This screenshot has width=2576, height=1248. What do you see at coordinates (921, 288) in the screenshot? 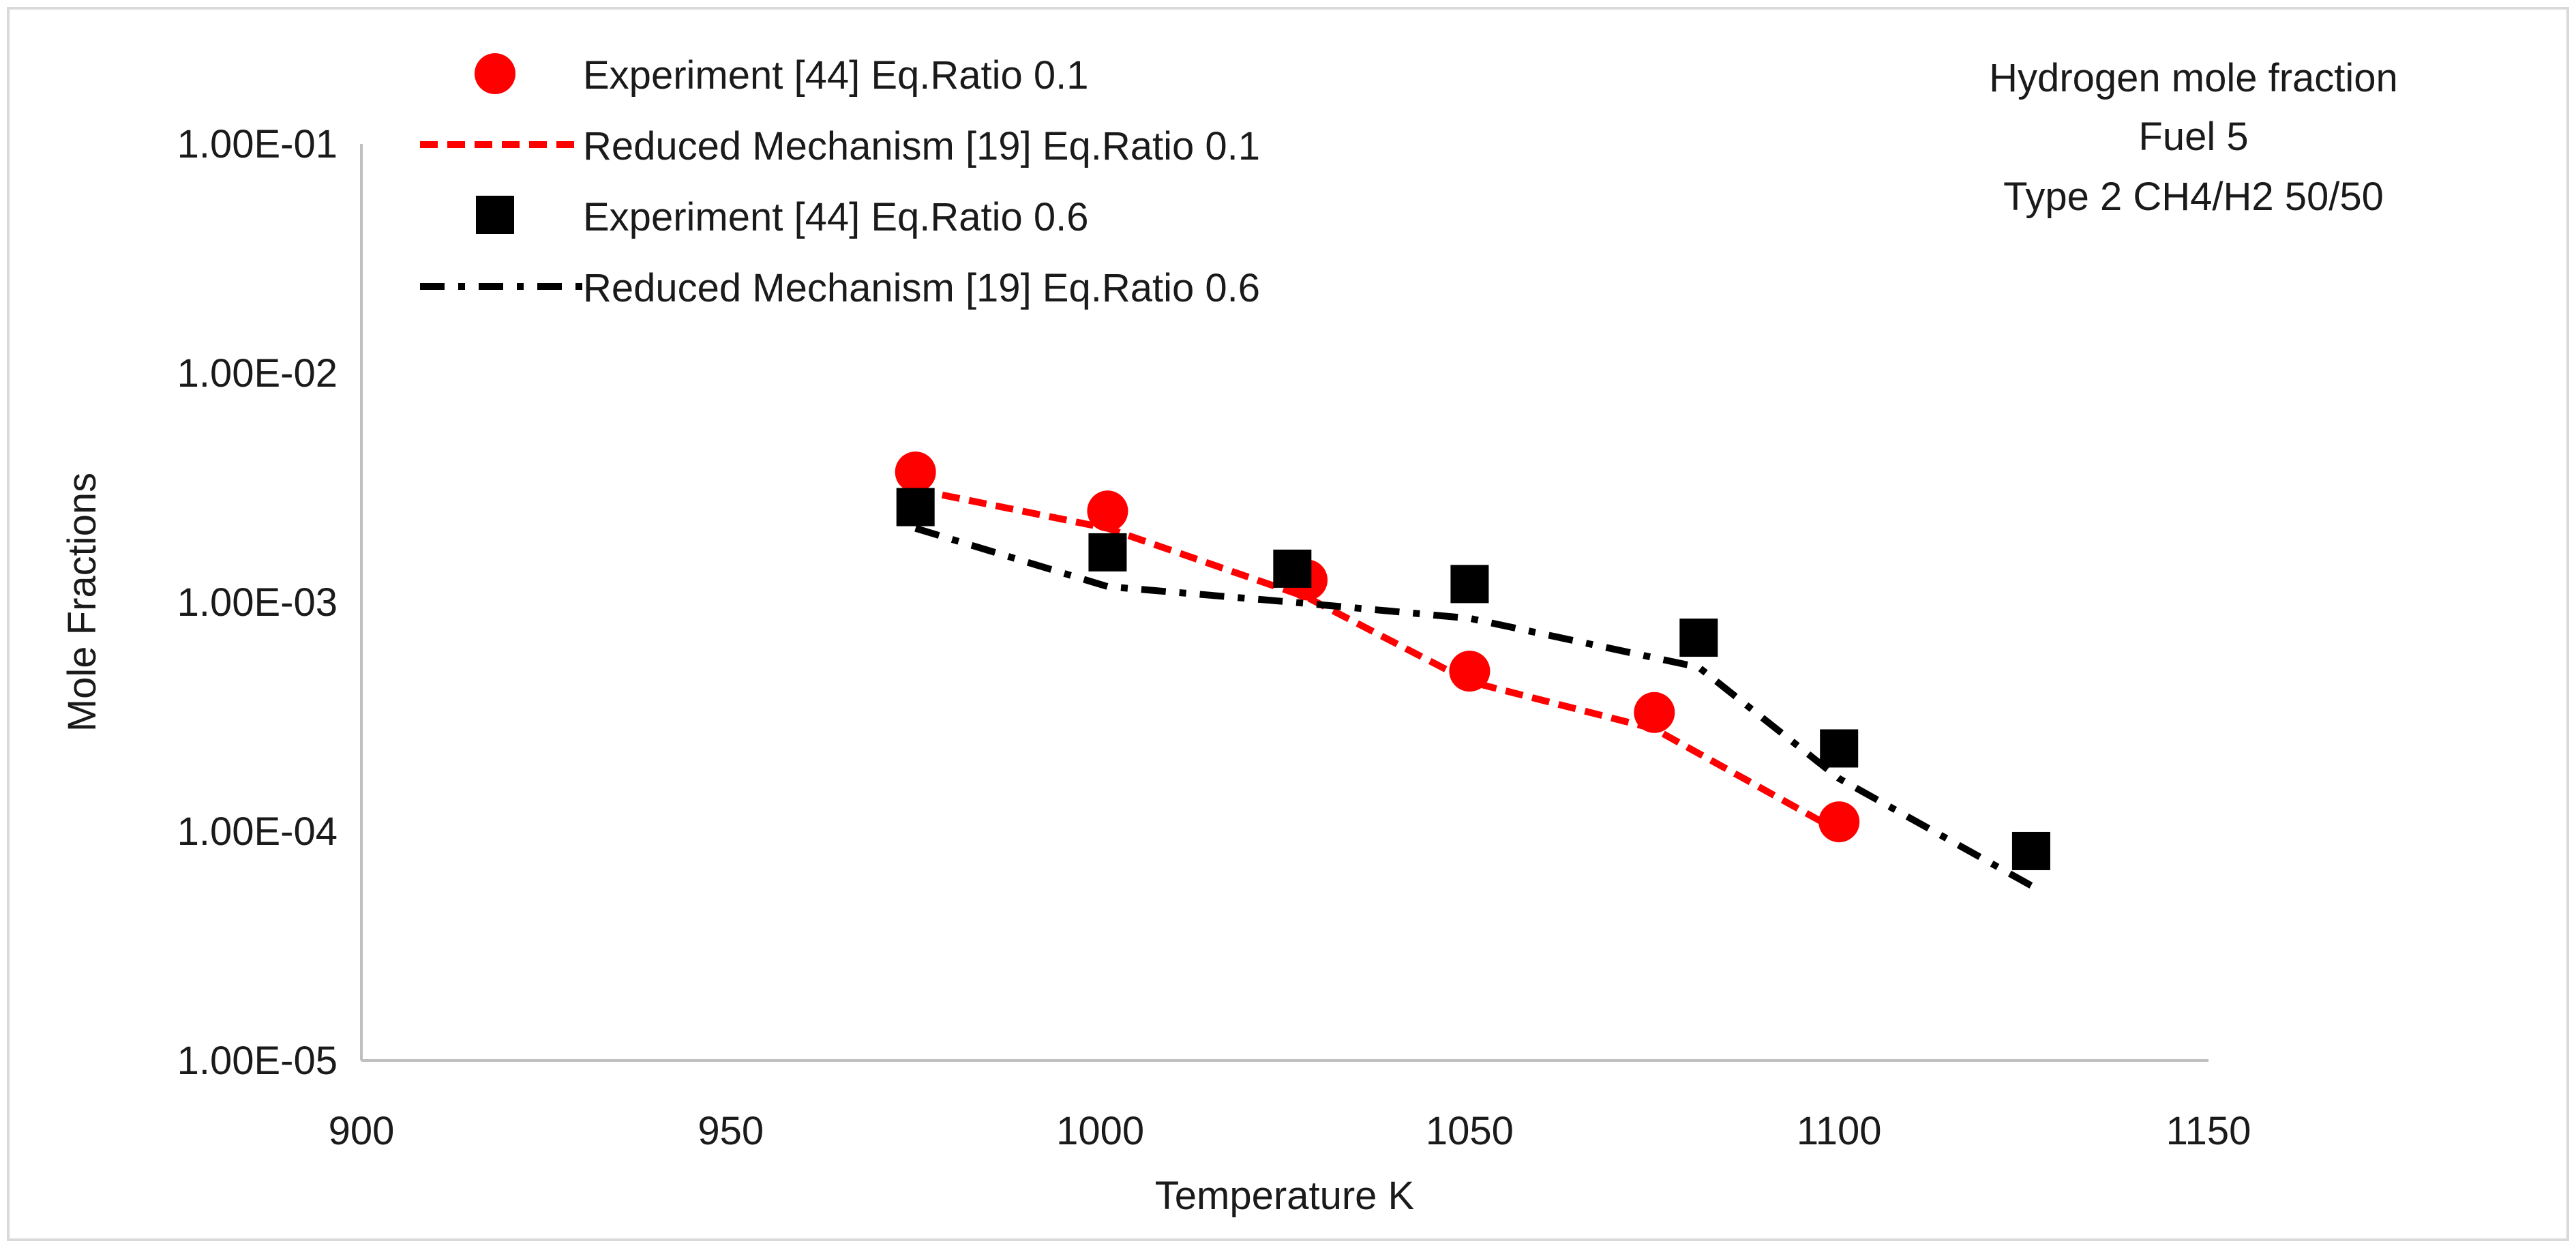
I see `legend-label-reduced-0-6: Reduced Mechanism [19] Eq.Ratio 0.6` at bounding box center [921, 288].